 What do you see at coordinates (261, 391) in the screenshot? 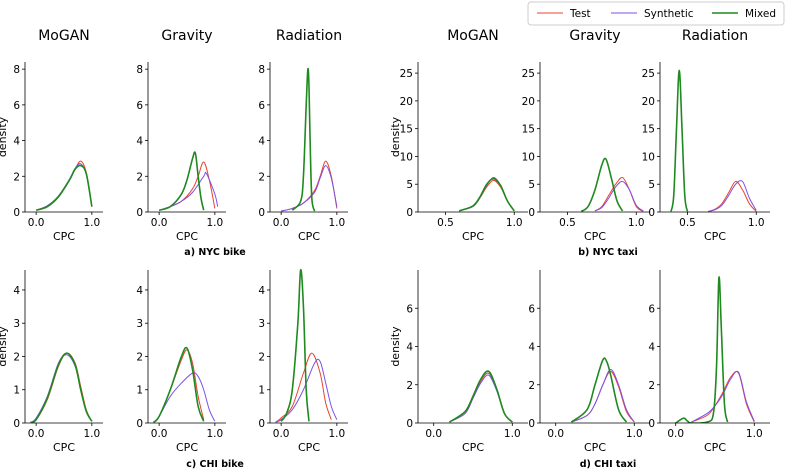
I see `y-tick-label: 1` at bounding box center [261, 391].